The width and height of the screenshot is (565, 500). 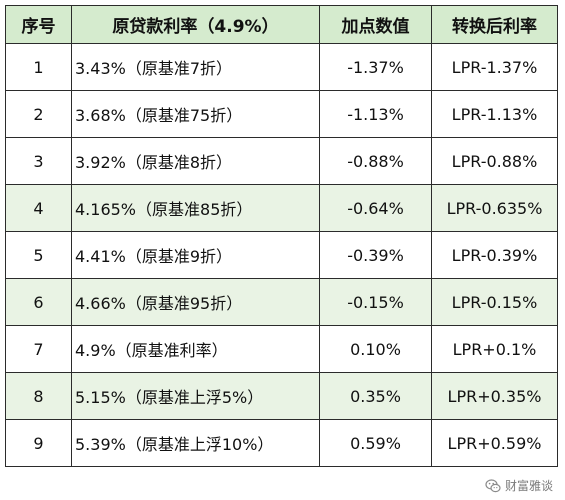 What do you see at coordinates (38, 255) in the screenshot?
I see `cell-index: 5` at bounding box center [38, 255].